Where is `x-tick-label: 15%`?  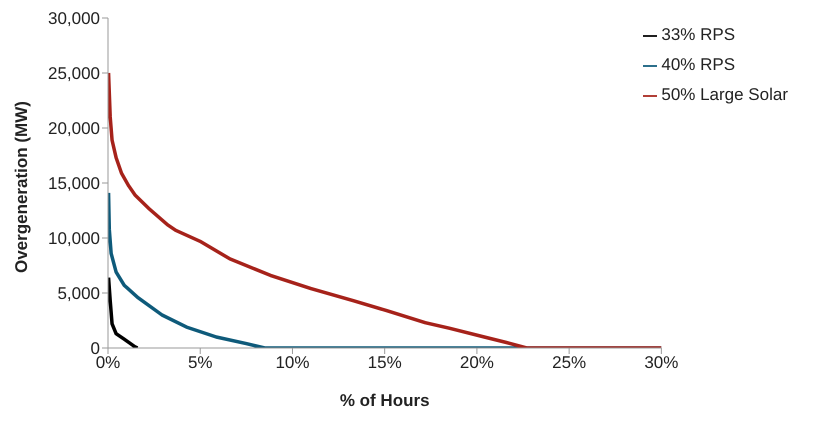
x-tick-label: 15% is located at coordinates (385, 362).